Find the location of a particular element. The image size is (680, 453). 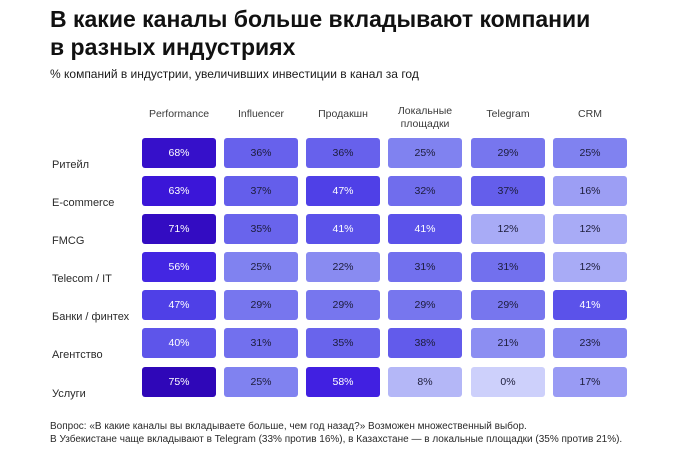

heatmap-cell: 23% is located at coordinates (590, 343).